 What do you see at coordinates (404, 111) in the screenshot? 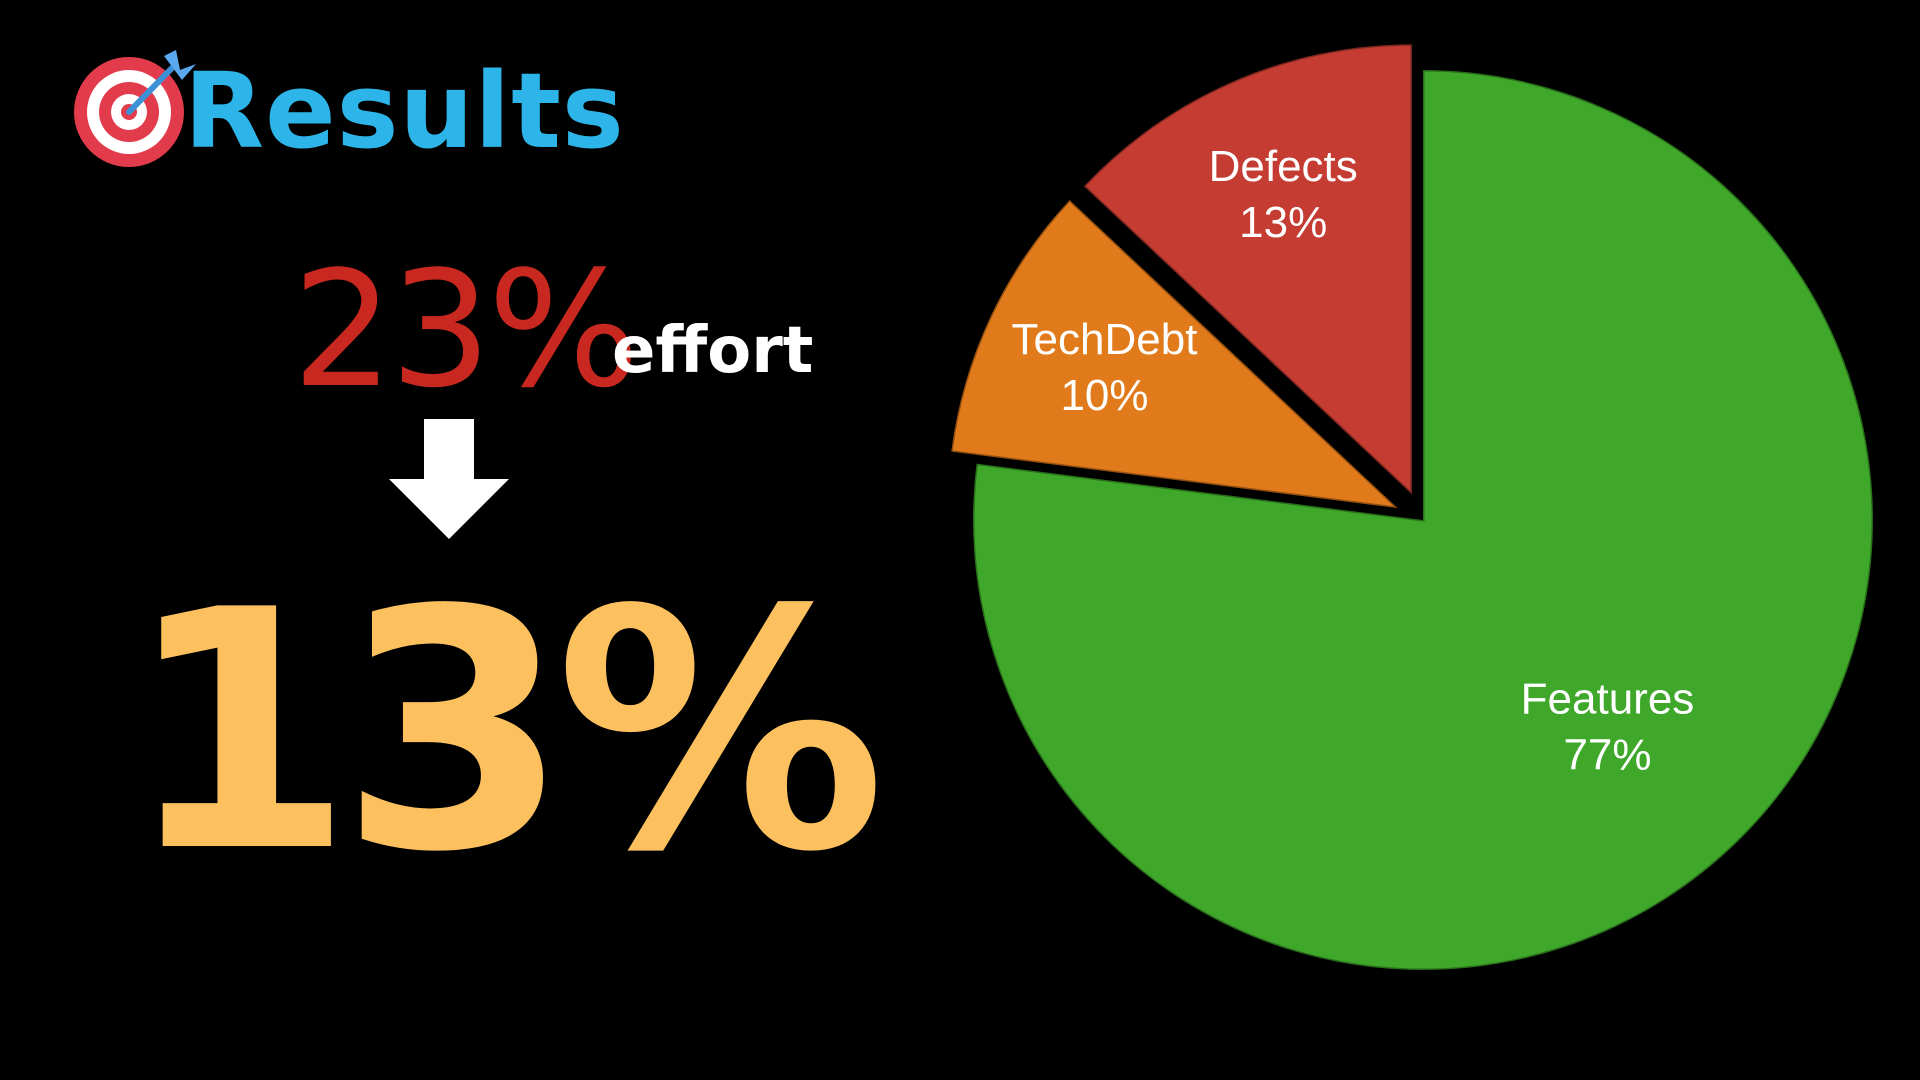
I see `page-title: Results` at bounding box center [404, 111].